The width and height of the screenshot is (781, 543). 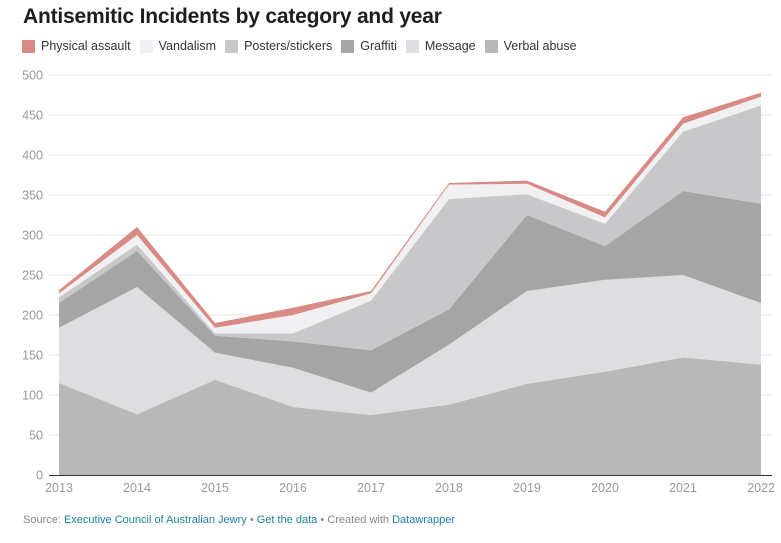 What do you see at coordinates (450, 46) in the screenshot?
I see `legend-label: Message` at bounding box center [450, 46].